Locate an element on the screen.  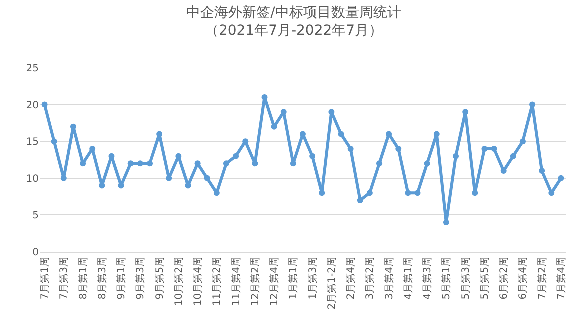
x-tick-label: 6月第2周 is located at coordinates (504, 278).